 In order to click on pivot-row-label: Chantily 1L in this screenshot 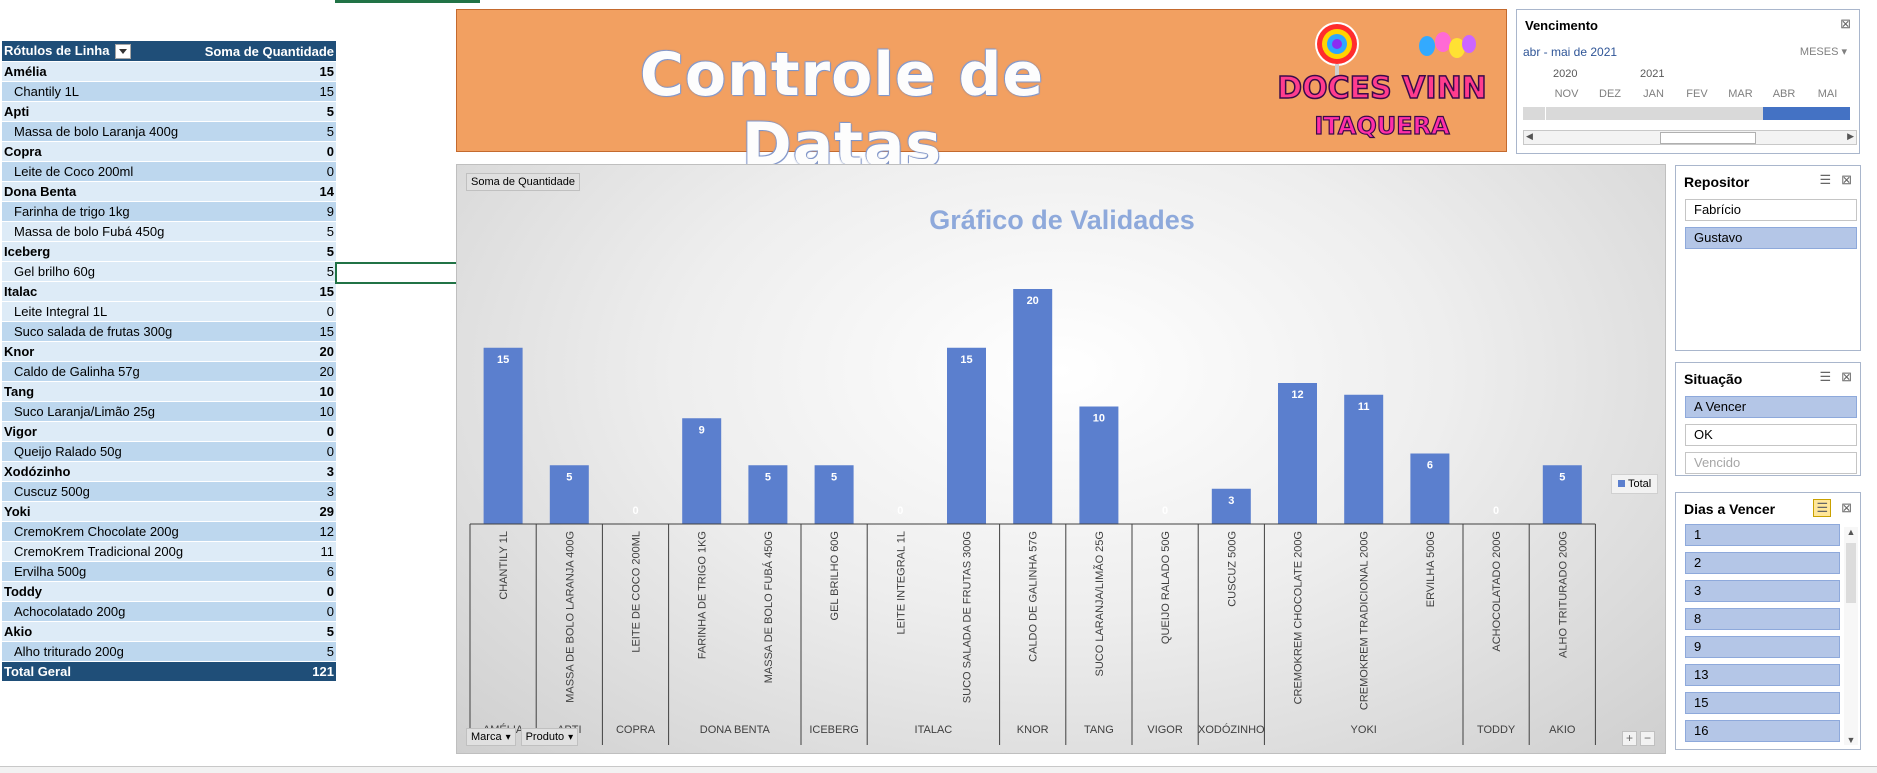, I will do `click(102, 91)`.